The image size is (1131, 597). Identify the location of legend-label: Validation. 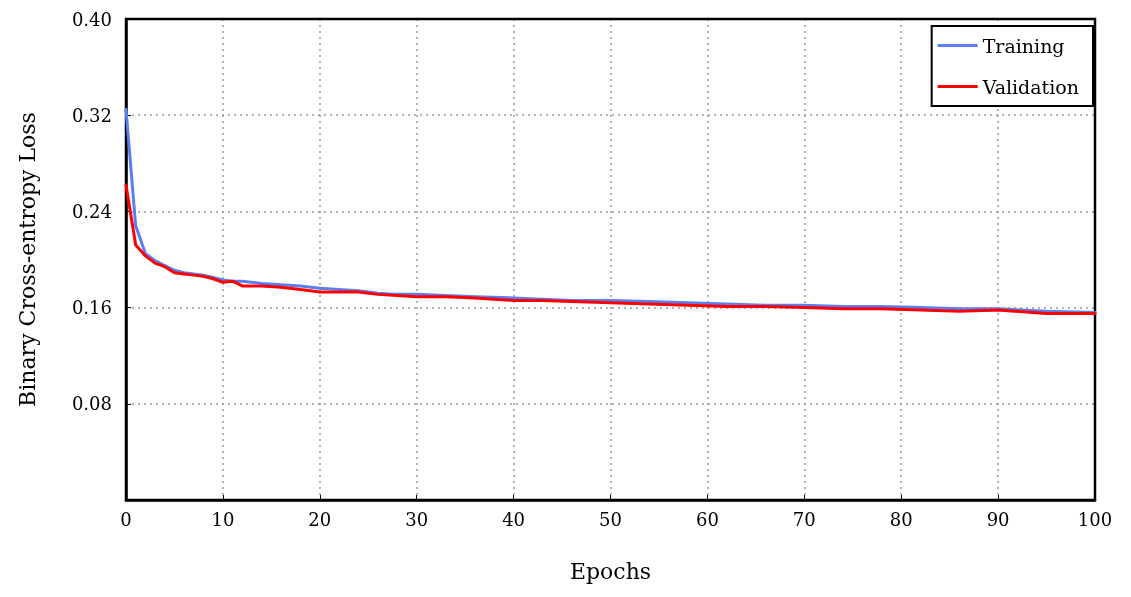
(1030, 86).